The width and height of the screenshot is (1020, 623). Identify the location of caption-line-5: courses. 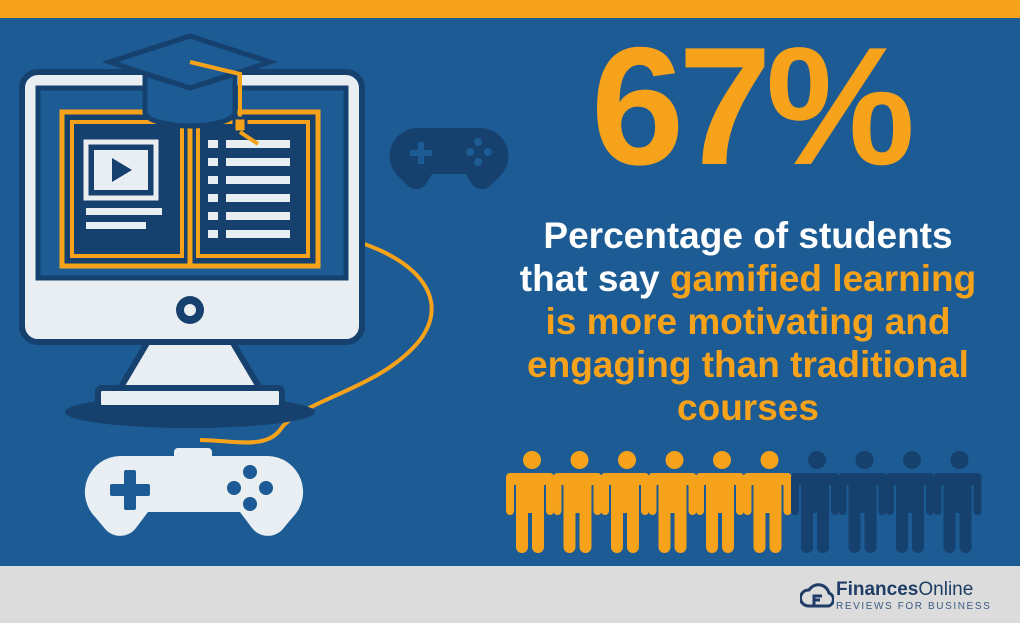
(748, 407).